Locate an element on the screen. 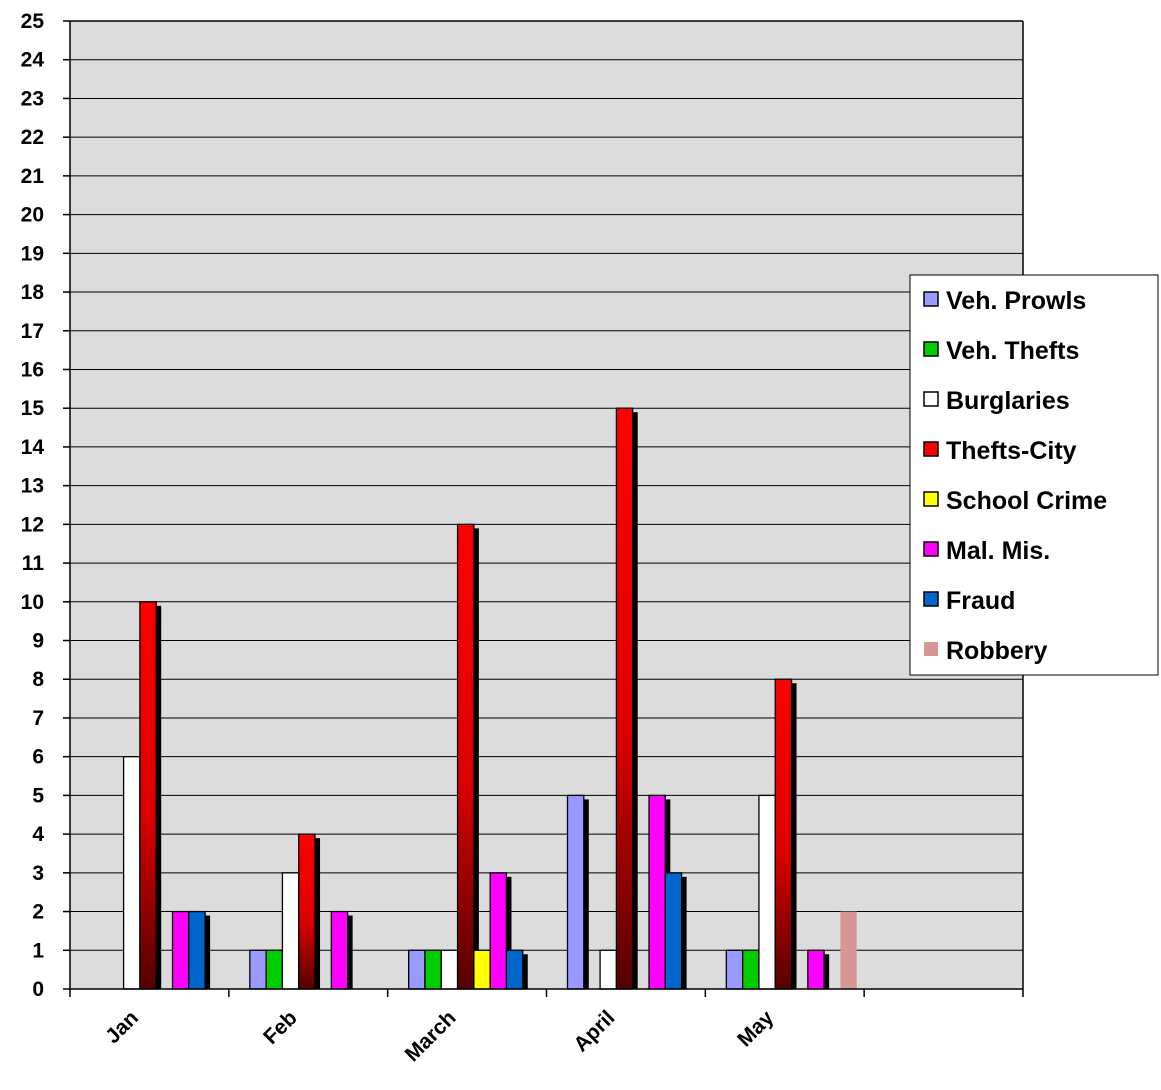 The image size is (1161, 1090). y-tick-label: 13 is located at coordinates (32, 486).